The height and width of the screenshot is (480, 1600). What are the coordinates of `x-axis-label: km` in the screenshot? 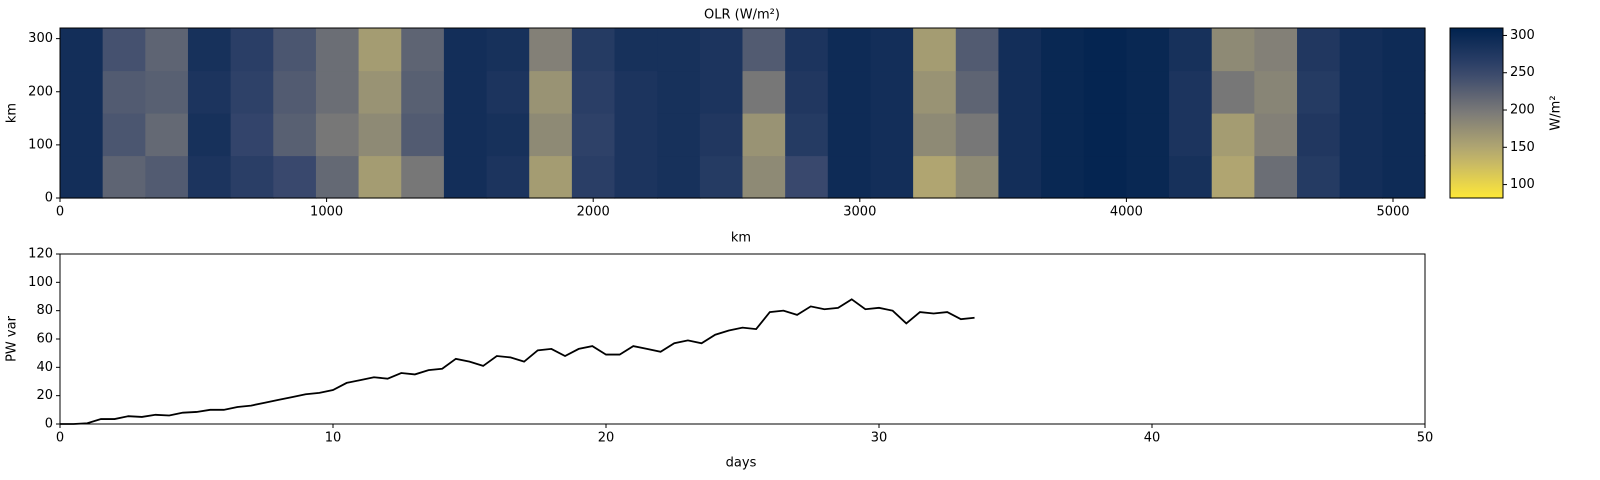 It's located at (741, 238).